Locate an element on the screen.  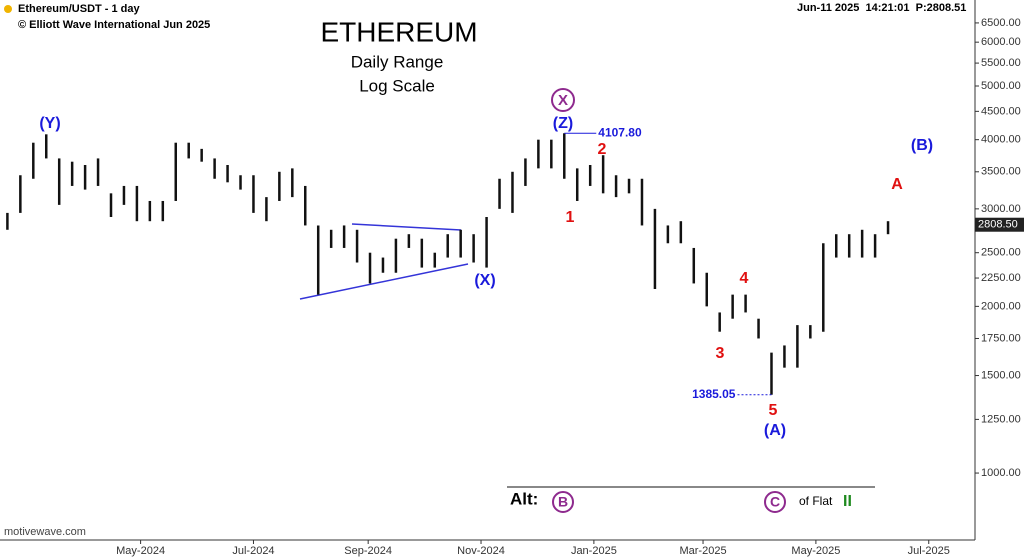
y-tick-label: 2500.00 is located at coordinates (1001, 253).